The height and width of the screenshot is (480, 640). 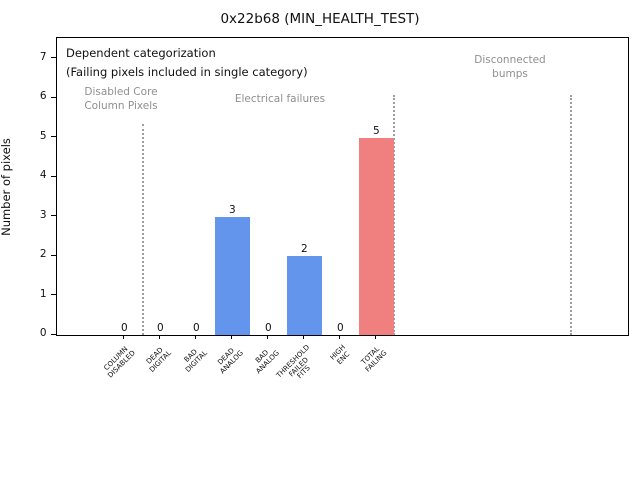 I want to click on bar-value-label: 2, so click(x=304, y=249).